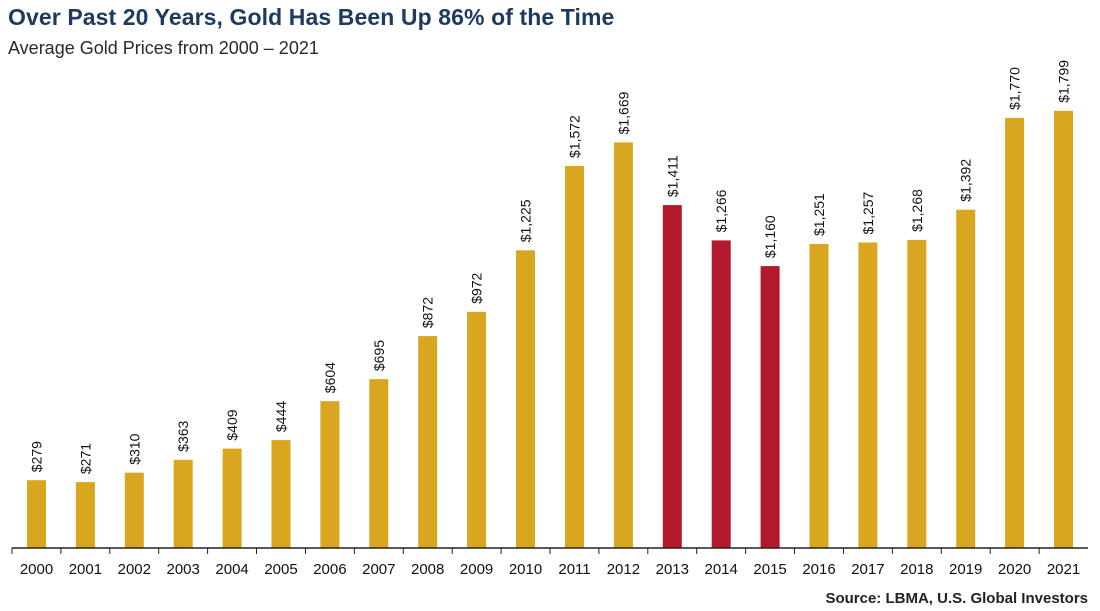  I want to click on x-tick-2017: 2017, so click(867, 569).